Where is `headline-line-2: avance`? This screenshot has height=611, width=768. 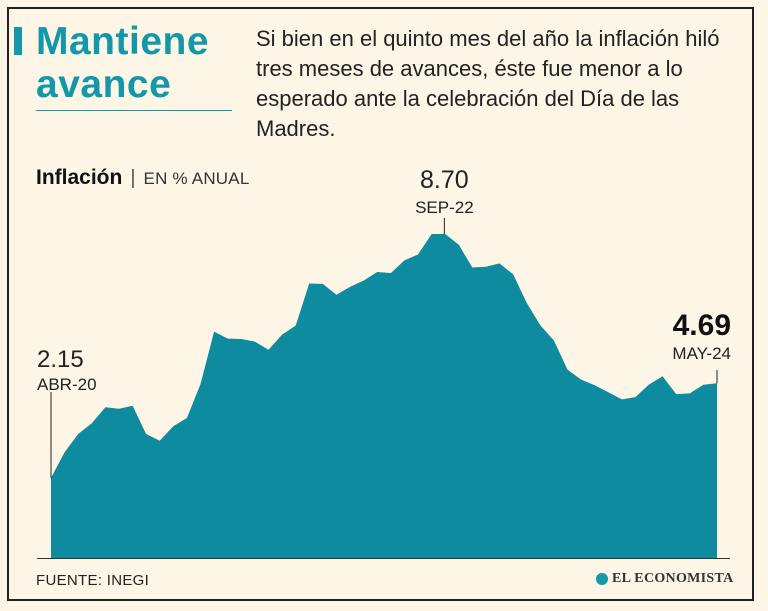 headline-line-2: avance is located at coordinates (104, 84).